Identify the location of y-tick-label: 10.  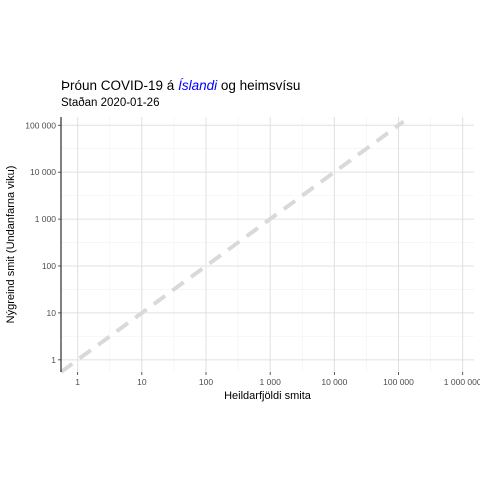
(52, 313).